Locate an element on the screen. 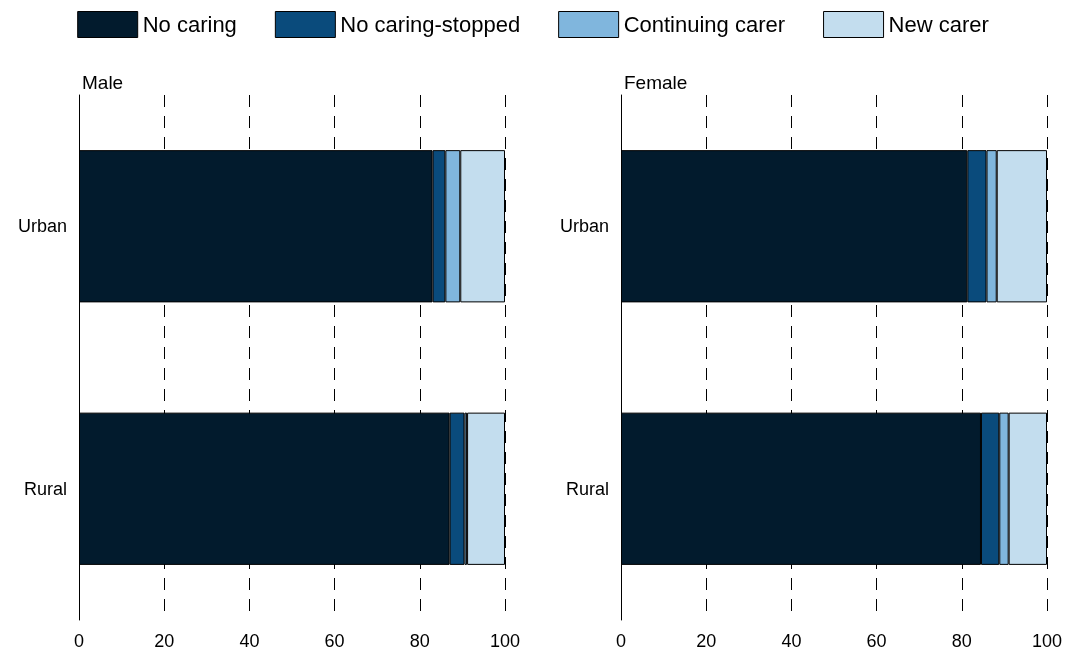 The width and height of the screenshot is (1066, 653). chart-title: Male is located at coordinates (103, 82).